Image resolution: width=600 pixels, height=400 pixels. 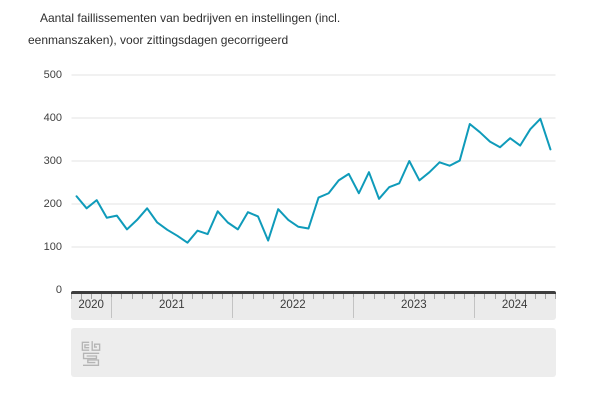 What do you see at coordinates (293, 305) in the screenshot?
I see `slider-year-label-2022: 2022` at bounding box center [293, 305].